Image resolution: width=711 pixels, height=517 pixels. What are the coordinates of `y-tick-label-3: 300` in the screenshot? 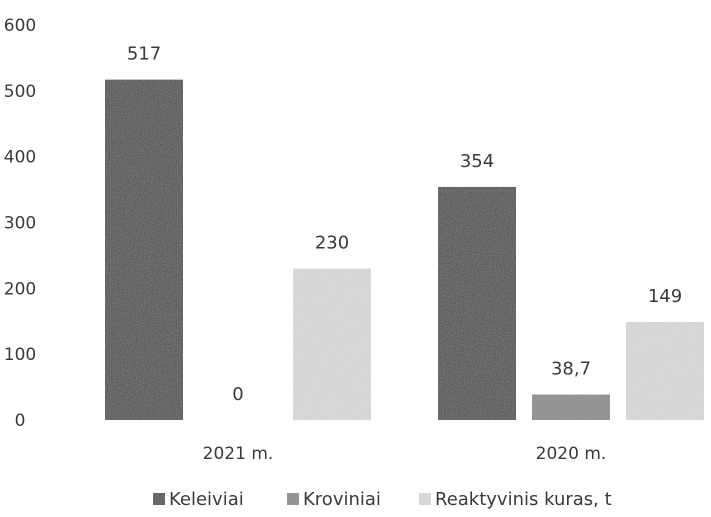 It's located at (20, 224).